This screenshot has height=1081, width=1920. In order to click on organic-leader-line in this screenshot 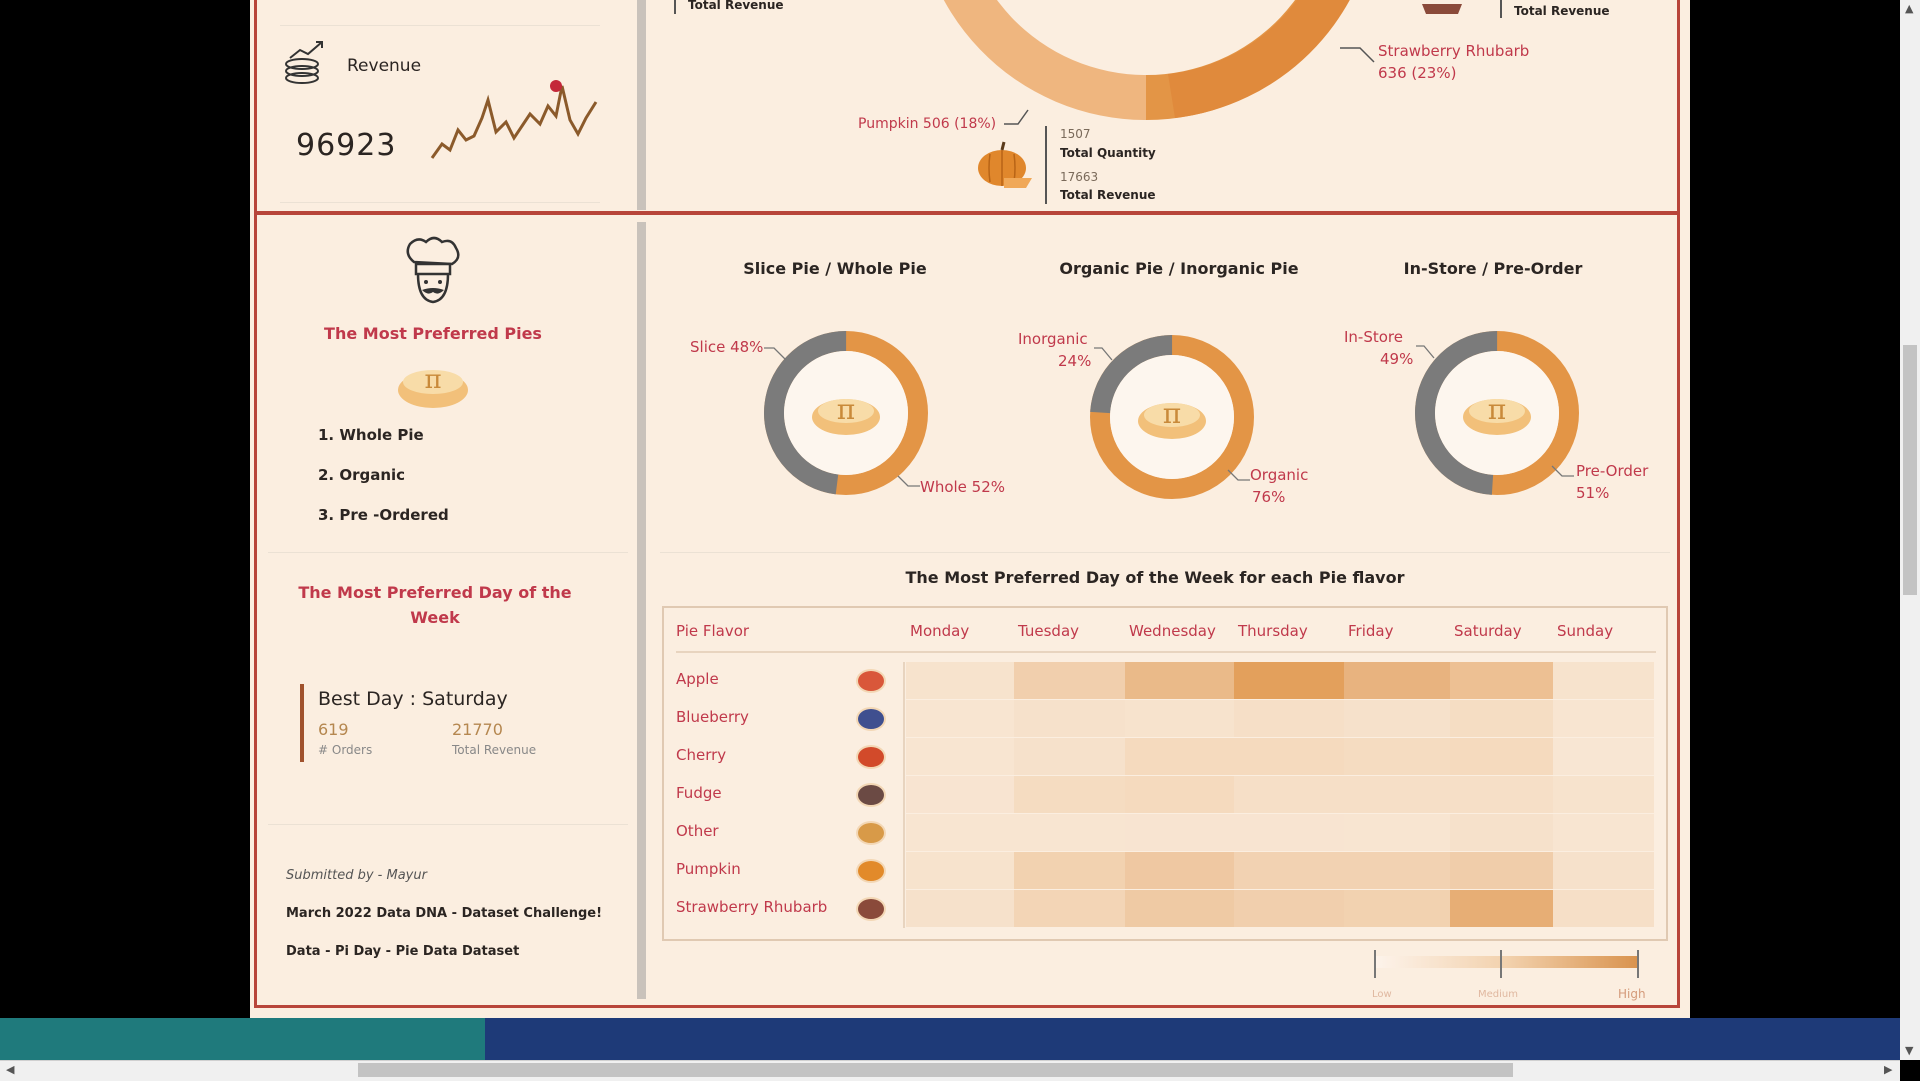, I will do `click(1238, 475)`.